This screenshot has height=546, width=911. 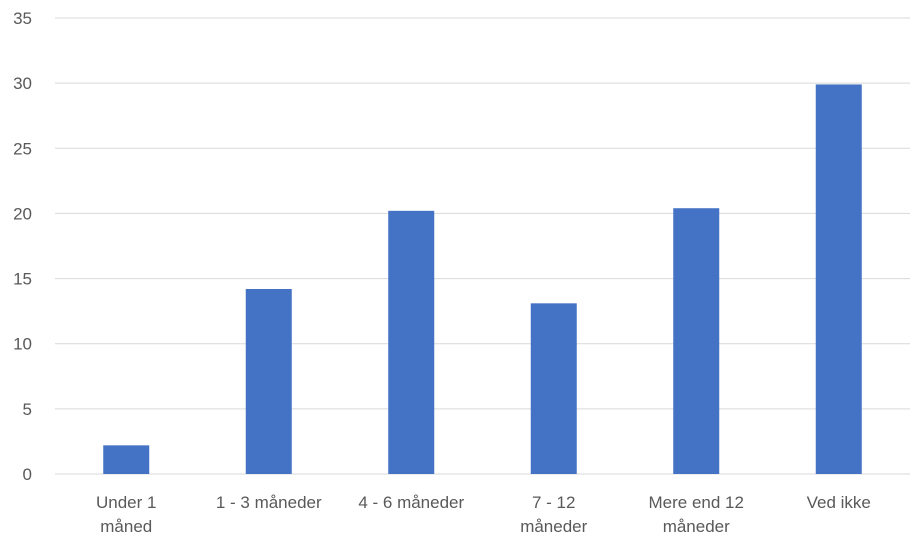 I want to click on x-tick-label-line: måned, so click(x=126, y=526).